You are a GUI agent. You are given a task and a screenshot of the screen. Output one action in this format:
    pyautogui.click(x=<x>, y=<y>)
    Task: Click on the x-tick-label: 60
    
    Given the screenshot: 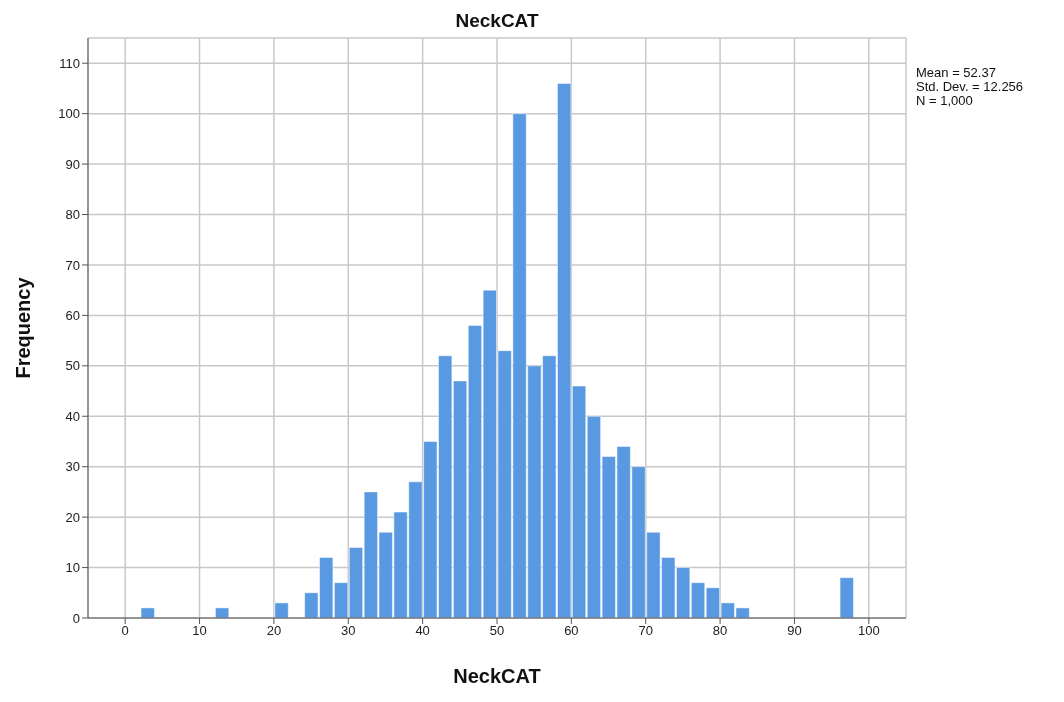 What is the action you would take?
    pyautogui.click(x=571, y=631)
    